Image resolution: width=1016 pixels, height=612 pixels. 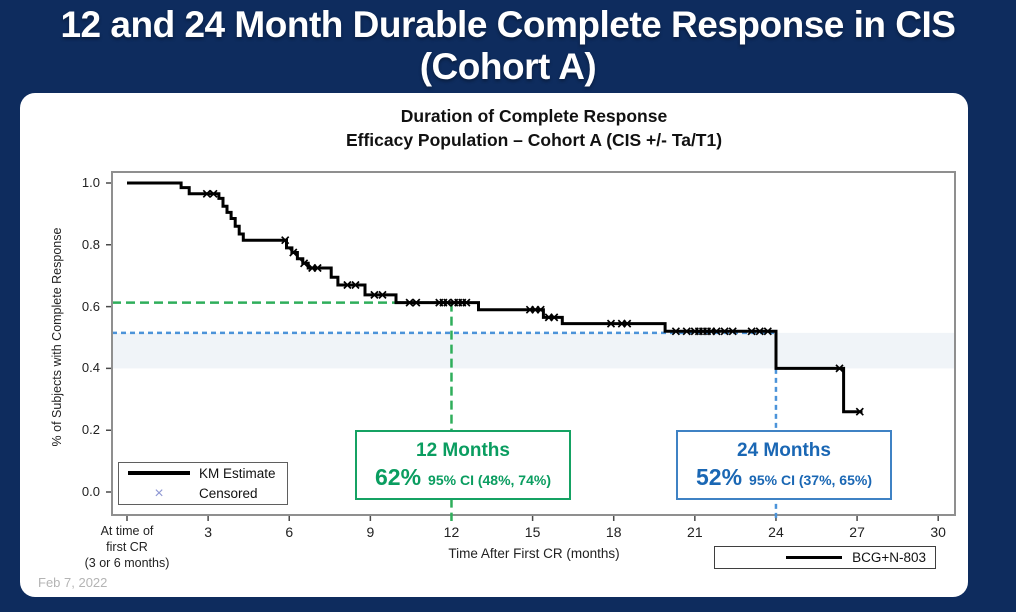 I want to click on annotation-24-months: 24 Months 52% 95% CI (37%, 65%), so click(x=784, y=465).